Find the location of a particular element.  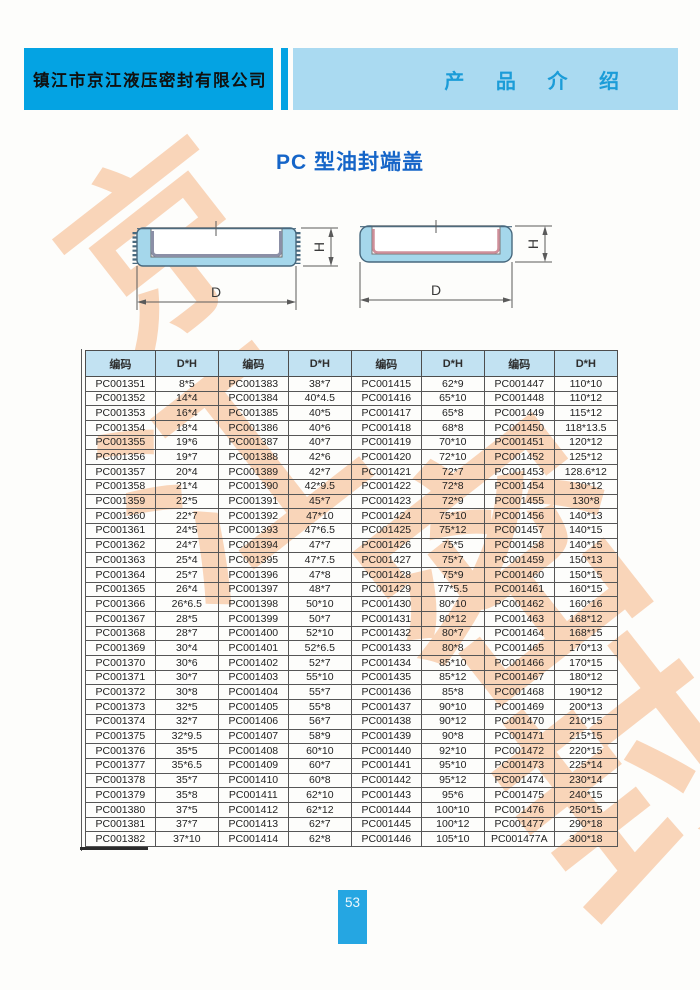

part-code-cell: PC001433 is located at coordinates (386, 648).